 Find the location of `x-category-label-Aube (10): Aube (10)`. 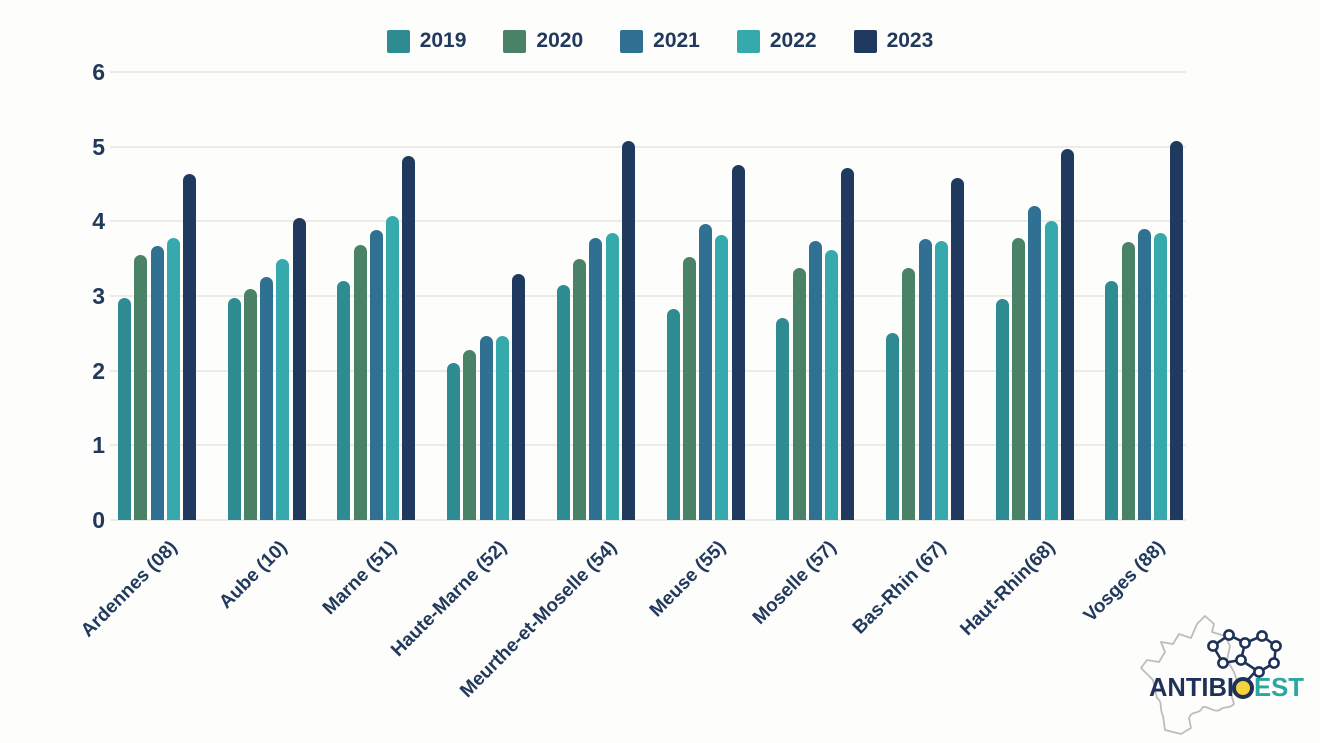

x-category-label-Aube (10): Aube (10) is located at coordinates (253, 575).